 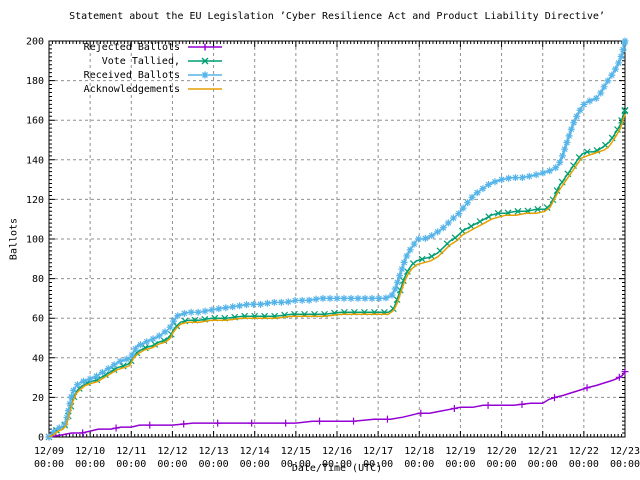 I want to click on x-tick-label-date: 12/18, so click(x=419, y=451).